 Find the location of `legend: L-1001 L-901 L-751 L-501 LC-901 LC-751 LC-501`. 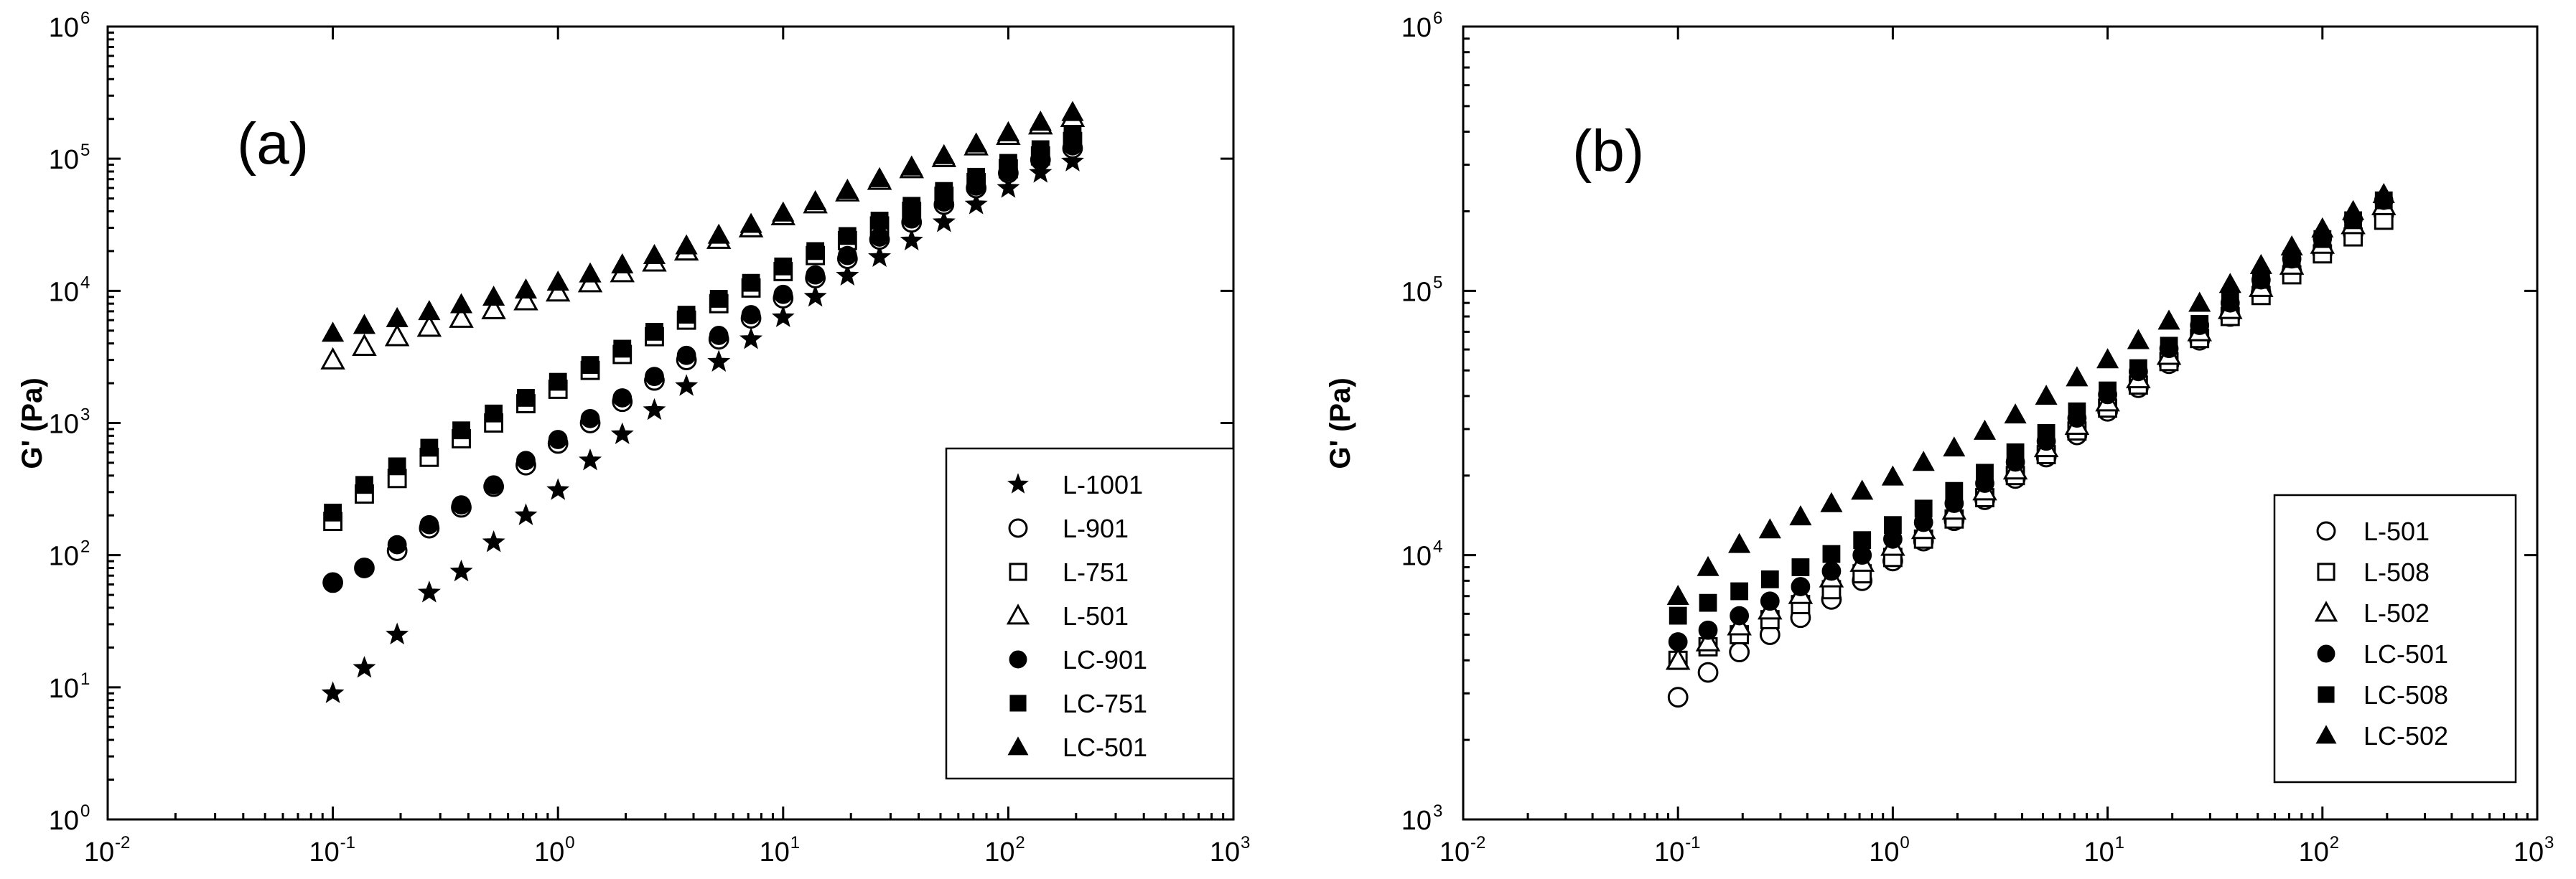

legend: L-1001 L-901 L-751 L-501 LC-901 LC-751 LC-501 is located at coordinates (1090, 613).